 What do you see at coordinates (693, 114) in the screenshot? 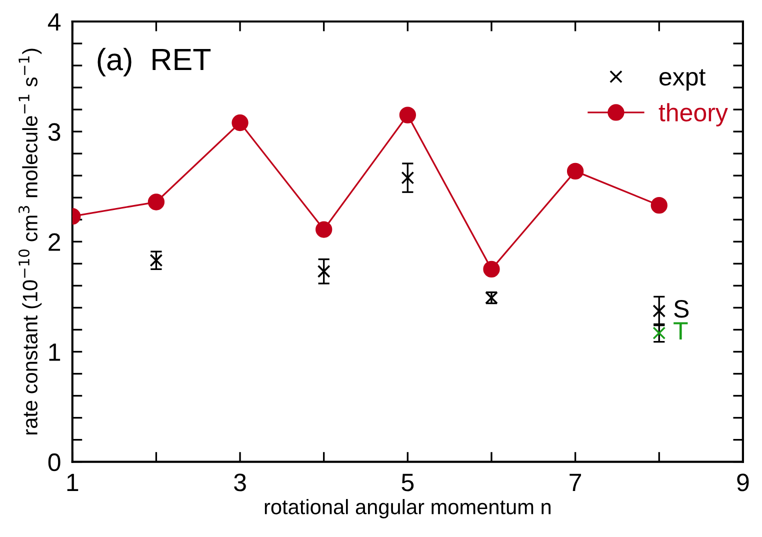
I see `legend-label: theory` at bounding box center [693, 114].